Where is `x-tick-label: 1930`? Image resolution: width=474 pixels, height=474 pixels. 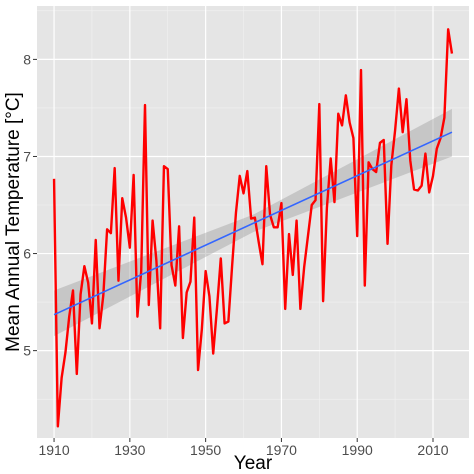
x-tick-label: 1930 is located at coordinates (129, 450).